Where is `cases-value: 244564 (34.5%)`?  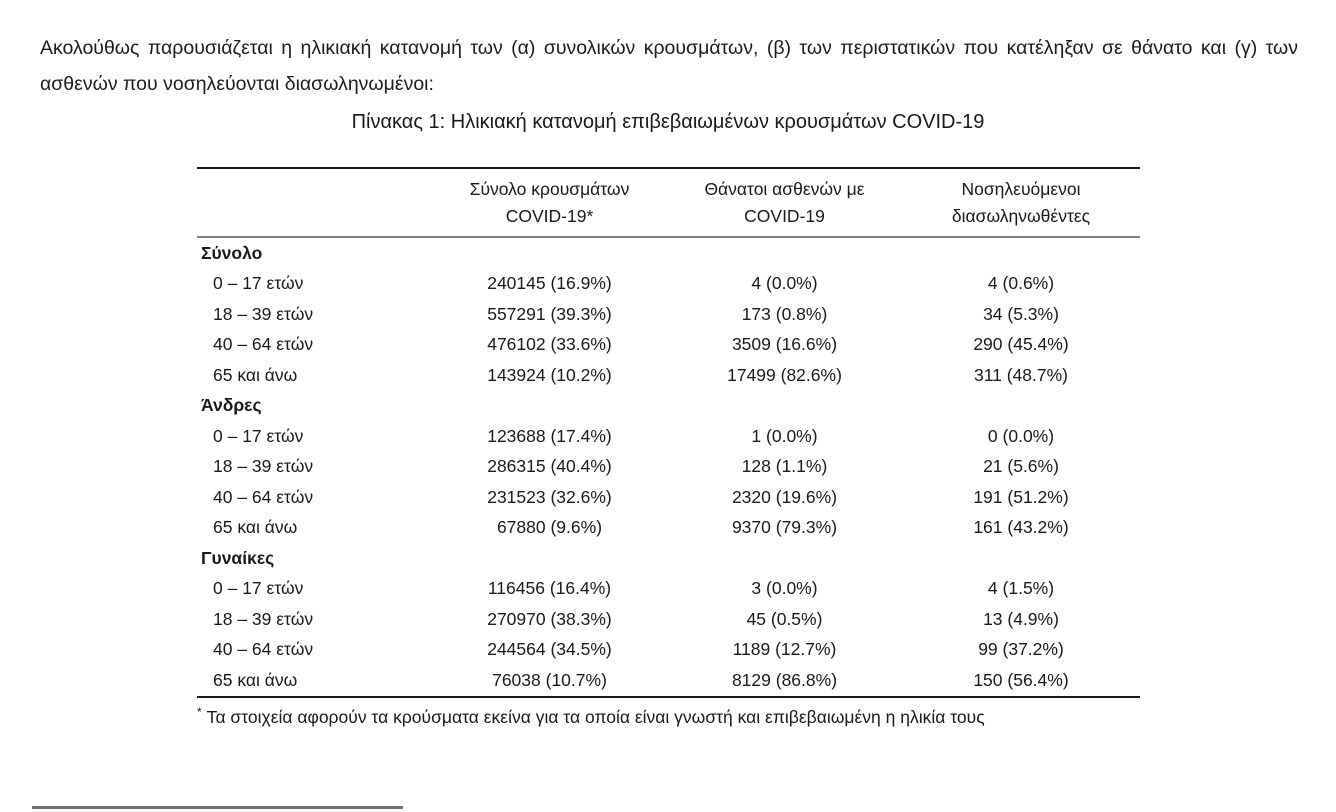 cases-value: 244564 (34.5%) is located at coordinates (549, 649).